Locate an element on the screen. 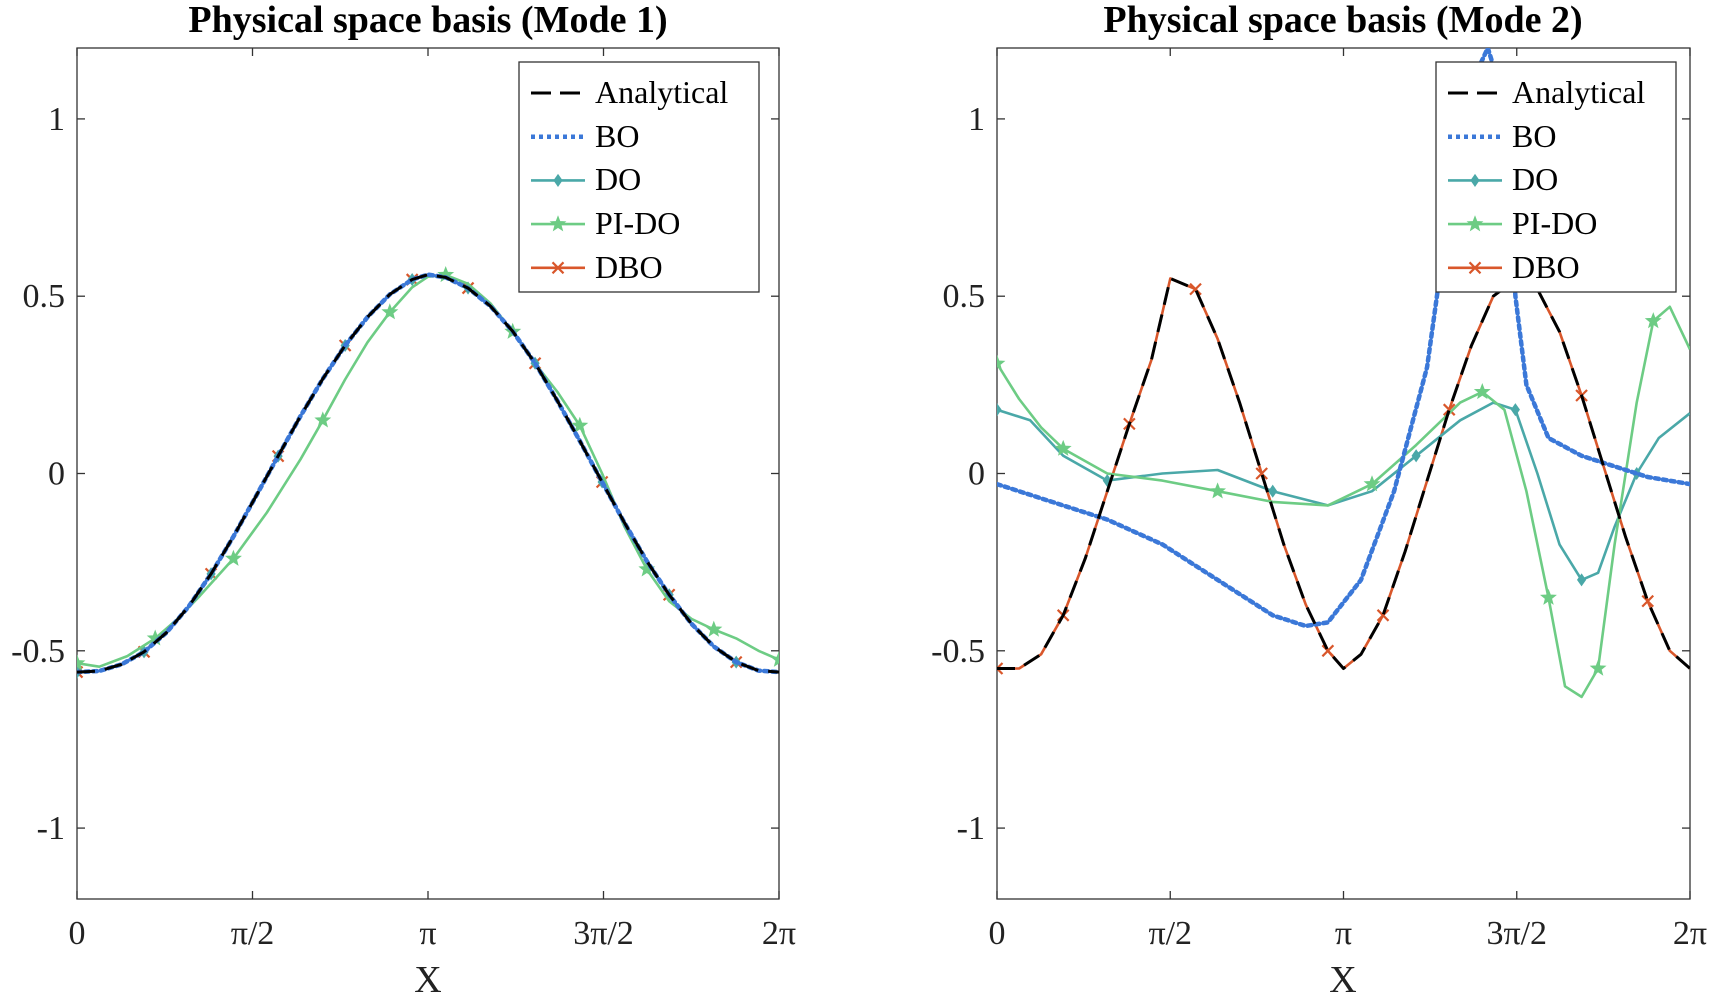 The image size is (1716, 1002). chart-title: Physical space basis (Mode 1) is located at coordinates (427, 20).